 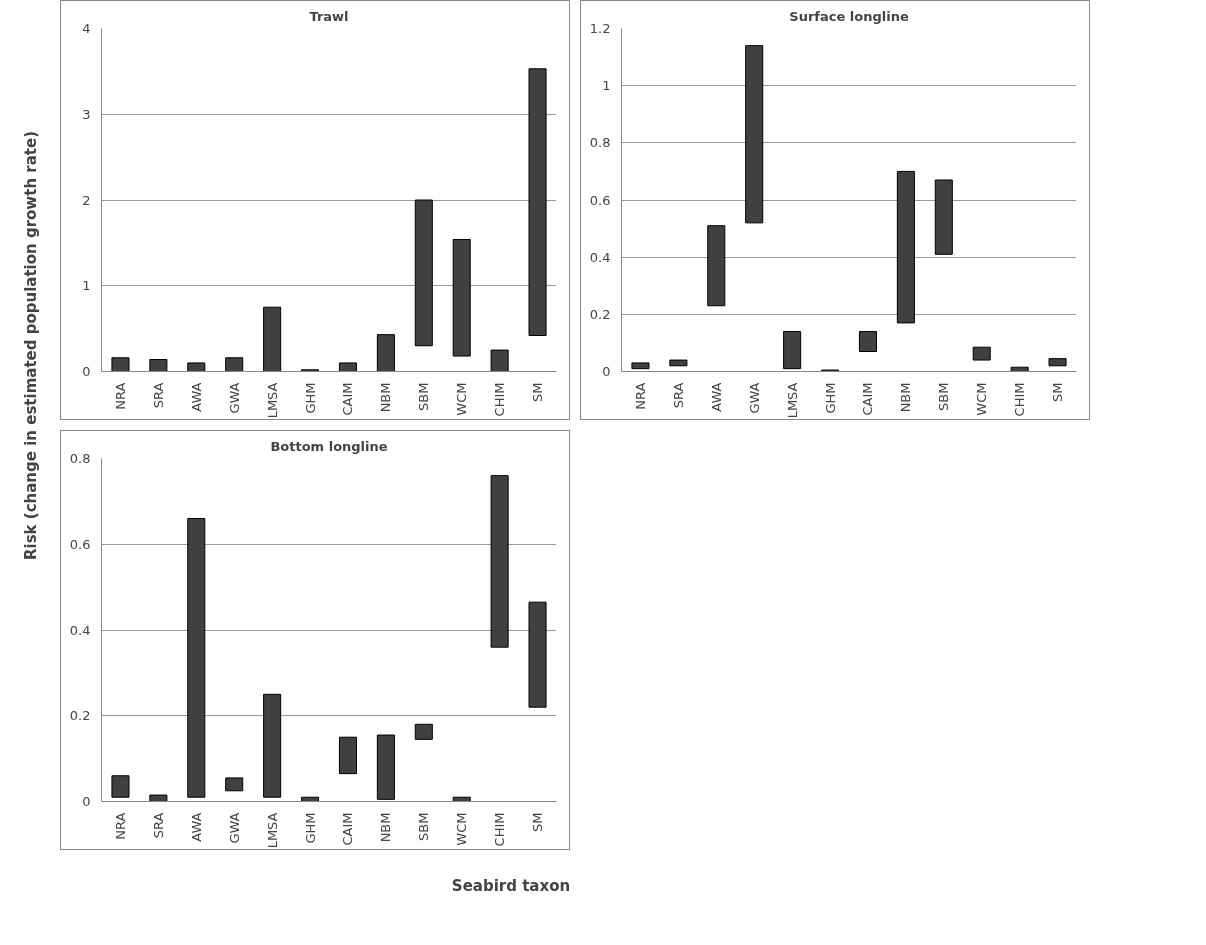 What do you see at coordinates (511, 885) in the screenshot?
I see `x-axis-title: Seabird taxon` at bounding box center [511, 885].